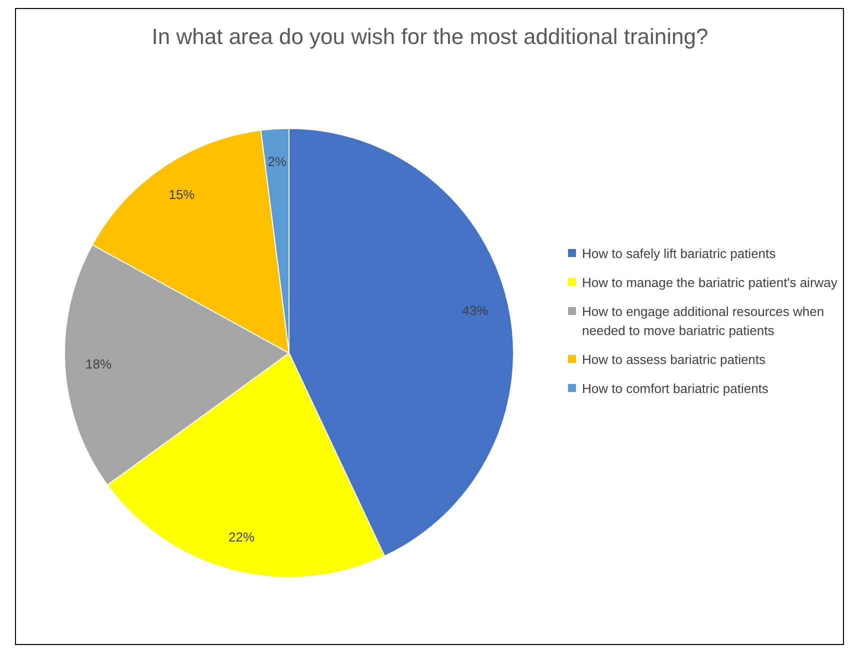  Describe the element at coordinates (675, 389) in the screenshot. I see `legend-label: How to comfort bariatric patients` at that location.